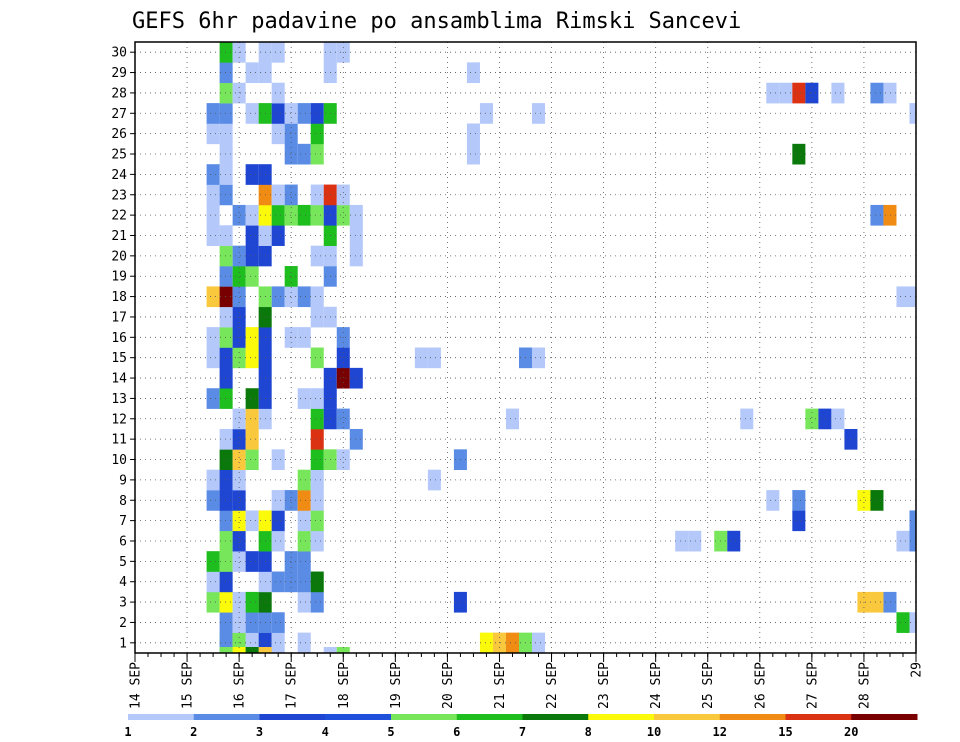  Describe the element at coordinates (119, 277) in the screenshot. I see `y-tick-label: 19` at that location.